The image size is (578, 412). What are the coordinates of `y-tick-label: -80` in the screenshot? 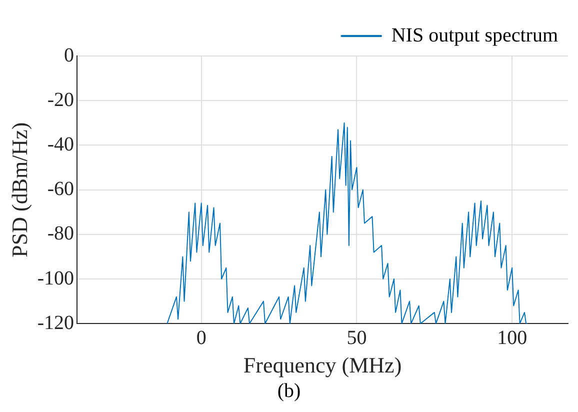 It's located at (60, 233).